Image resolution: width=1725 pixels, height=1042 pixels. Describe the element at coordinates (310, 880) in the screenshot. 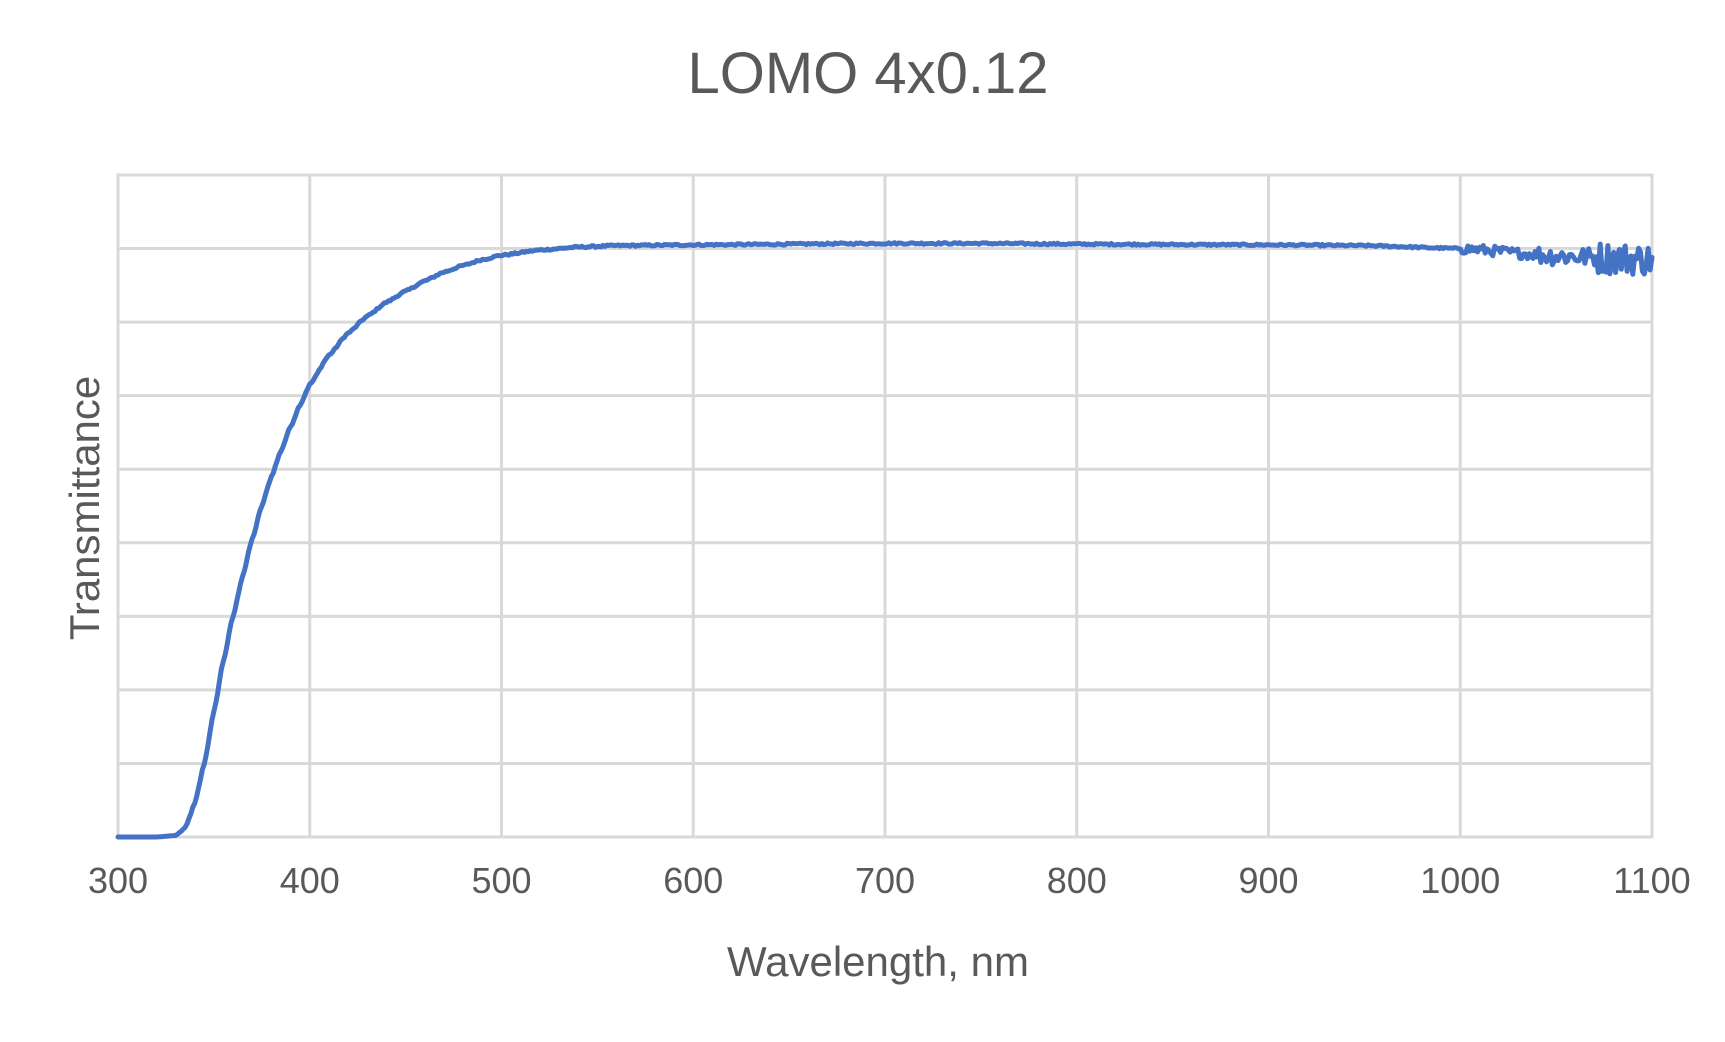

I see `x-tick-label: 400` at that location.